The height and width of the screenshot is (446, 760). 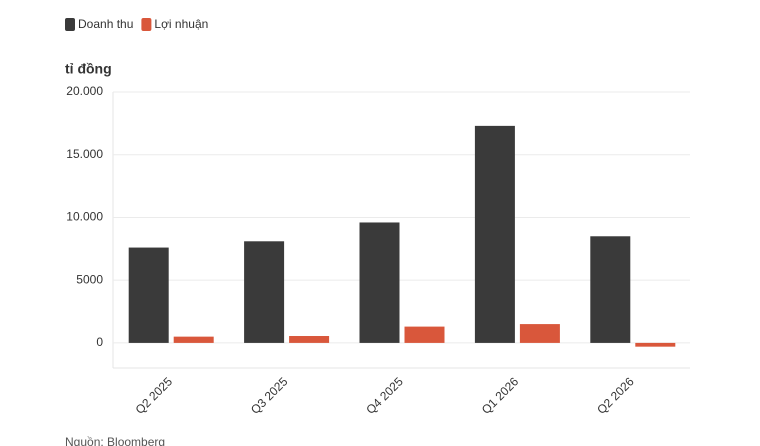 I want to click on legend-label: Lợi nhuận, so click(x=181, y=24).